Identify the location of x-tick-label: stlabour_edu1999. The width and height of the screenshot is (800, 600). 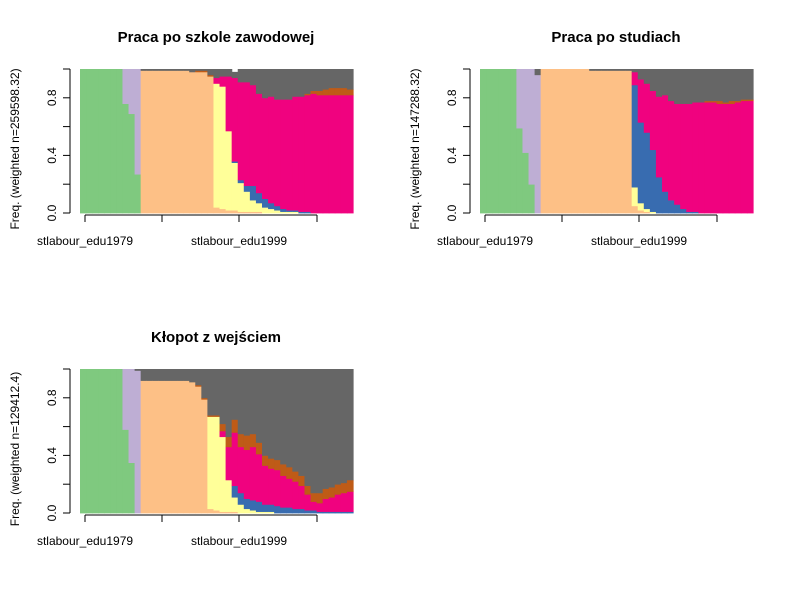
(639, 241).